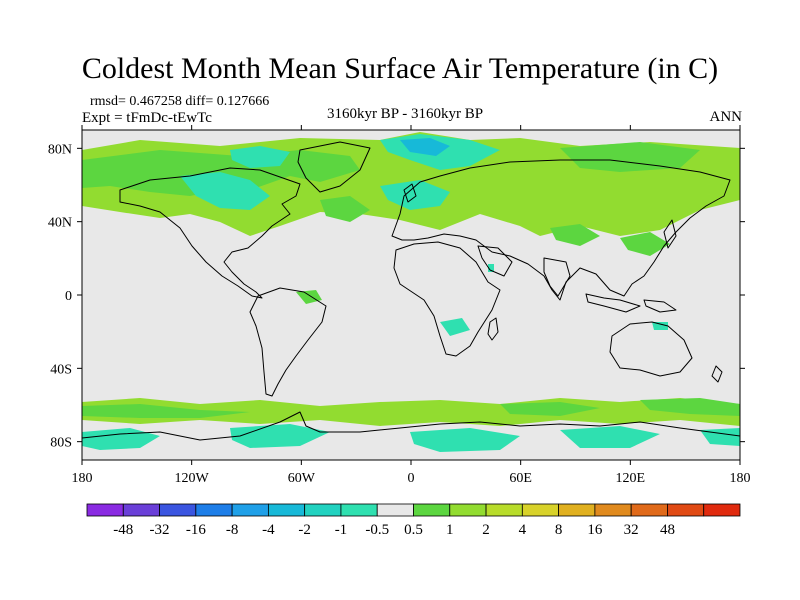  Describe the element at coordinates (667, 530) in the screenshot. I see `colorbar-label: 48` at that location.